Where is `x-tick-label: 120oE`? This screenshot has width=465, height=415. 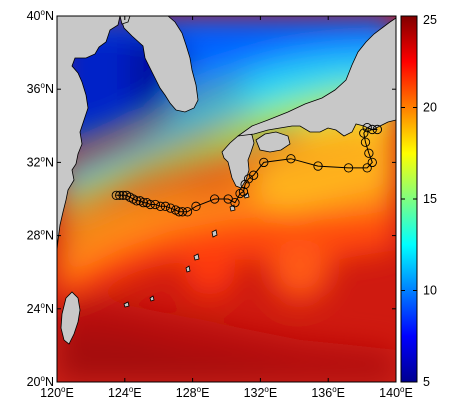
x-tick-label: 120oE is located at coordinates (57, 392).